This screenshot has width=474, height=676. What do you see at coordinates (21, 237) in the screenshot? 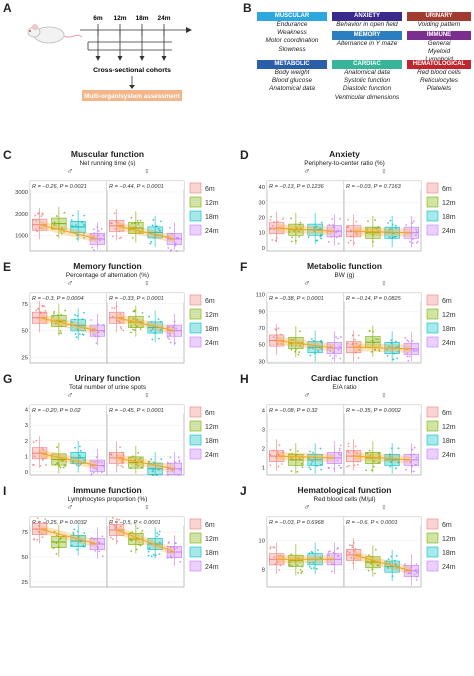
I see `y-tick-label: 1000` at bounding box center [21, 237].